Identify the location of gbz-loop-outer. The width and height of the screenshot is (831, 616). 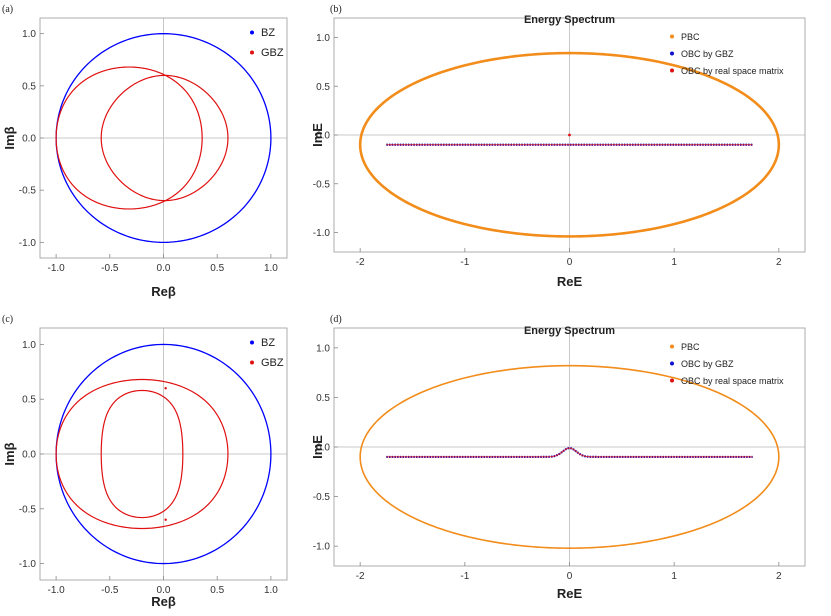
(142, 454).